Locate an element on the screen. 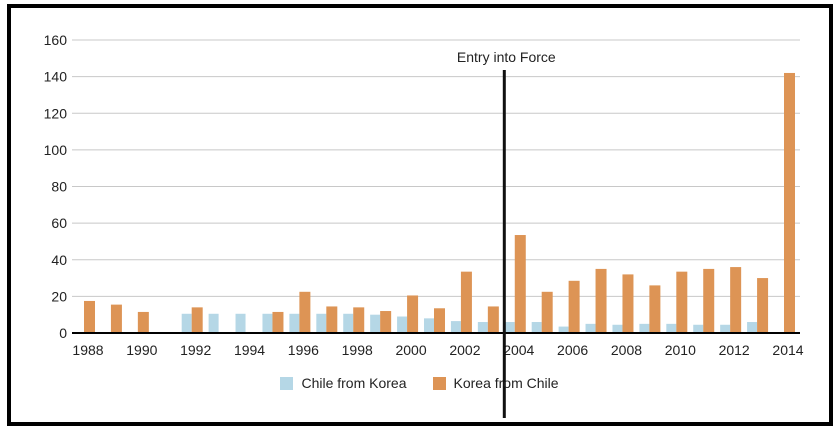 The height and width of the screenshot is (429, 839). bar-korea-from-chile-2002 is located at coordinates (466, 302).